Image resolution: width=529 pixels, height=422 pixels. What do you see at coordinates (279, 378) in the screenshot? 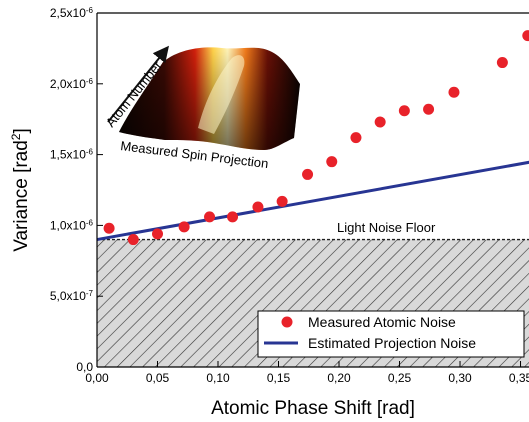
I see `x-tick-label: 0,15` at bounding box center [279, 378].